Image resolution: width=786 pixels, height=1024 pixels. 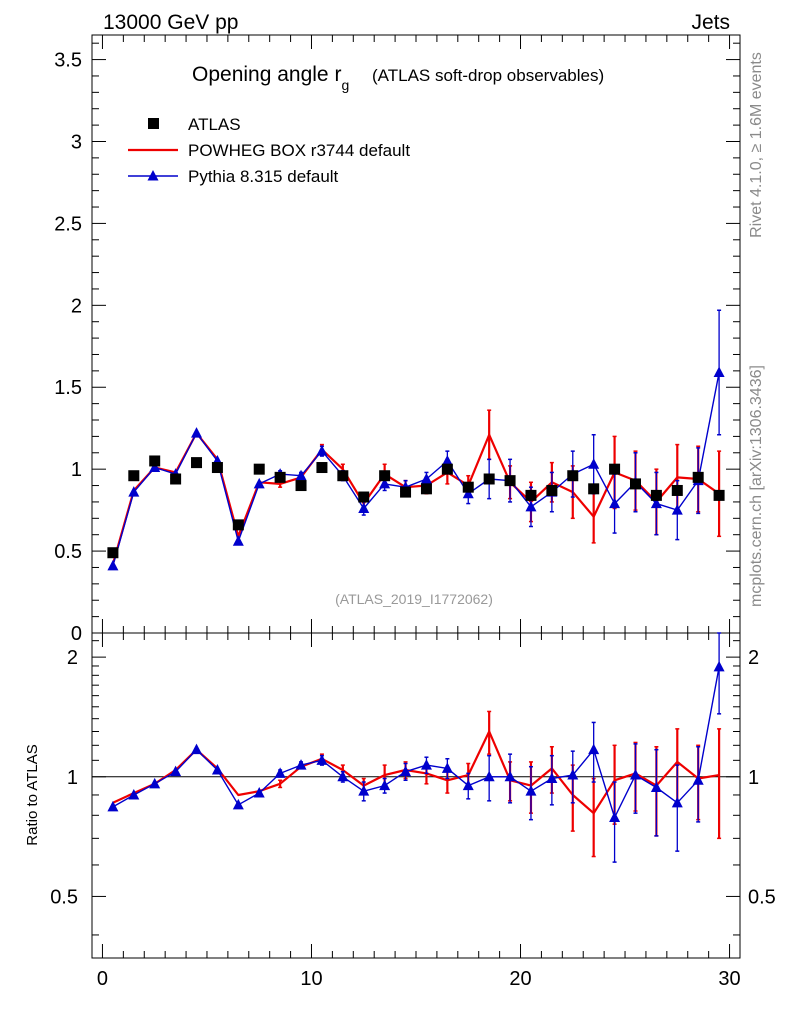 I want to click on y-tick-label: 3.5, so click(x=68, y=61).